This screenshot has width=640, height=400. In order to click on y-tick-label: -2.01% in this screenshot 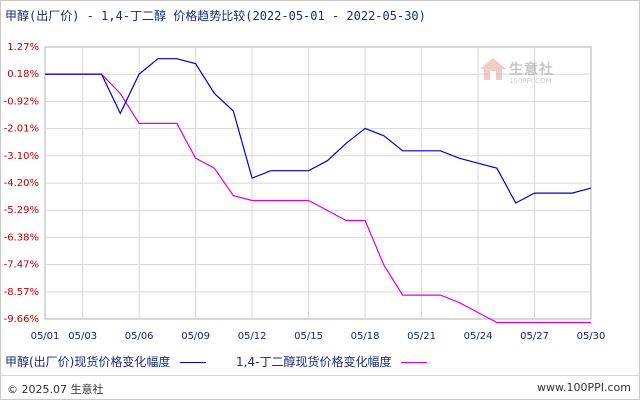, I will do `click(21, 129)`.